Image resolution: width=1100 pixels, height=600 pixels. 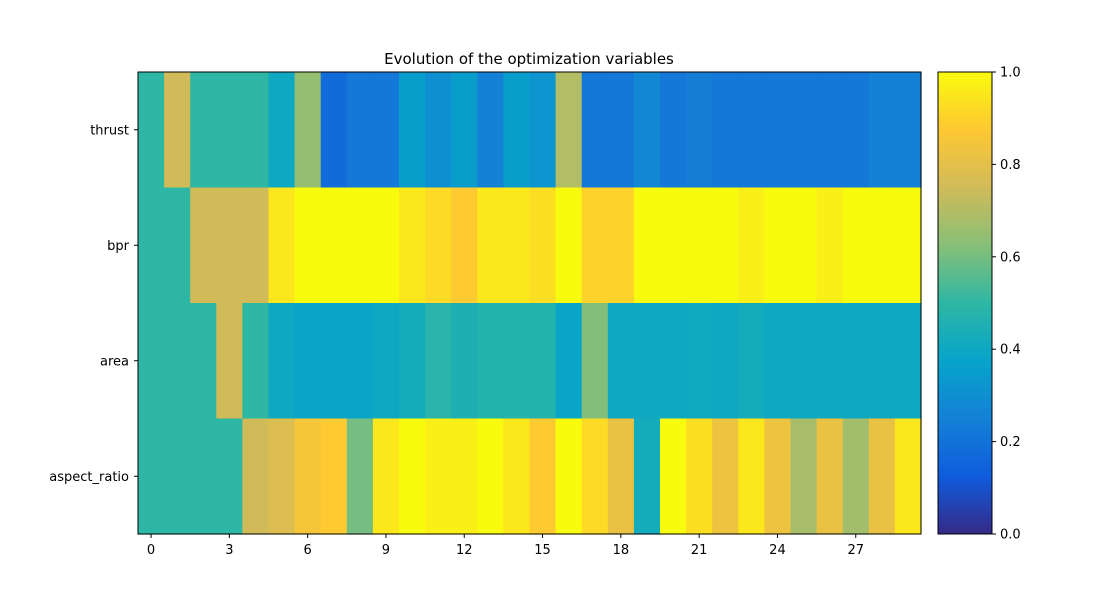 What do you see at coordinates (1010, 73) in the screenshot?
I see `colorbar-tick-label: 1.0` at bounding box center [1010, 73].